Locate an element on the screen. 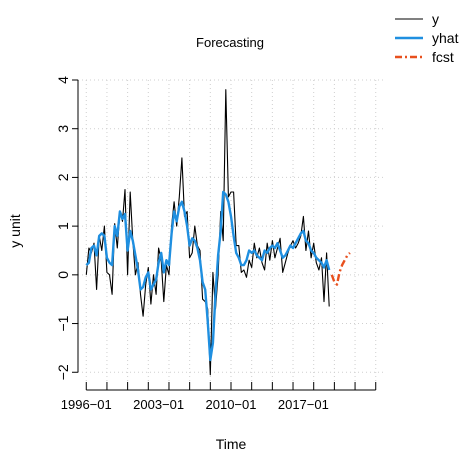 The height and width of the screenshot is (474, 474). y-tick-label: 0 is located at coordinates (63, 275).